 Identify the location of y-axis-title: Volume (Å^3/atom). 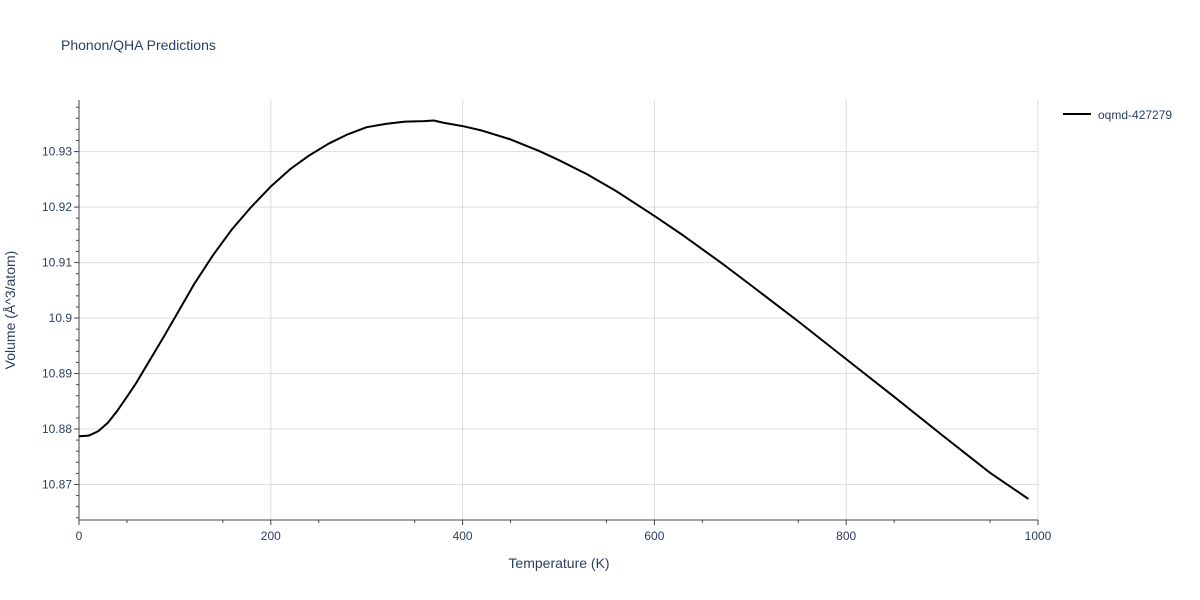
(10, 310).